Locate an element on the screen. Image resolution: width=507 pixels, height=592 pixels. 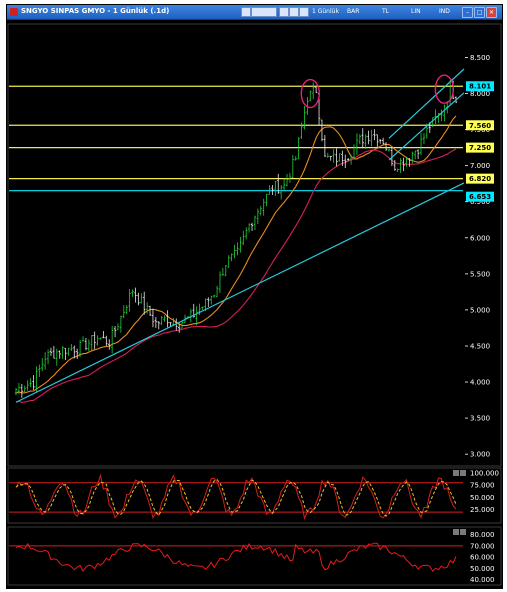
stochastic-tick-label: 100.000 is located at coordinates (484, 473).